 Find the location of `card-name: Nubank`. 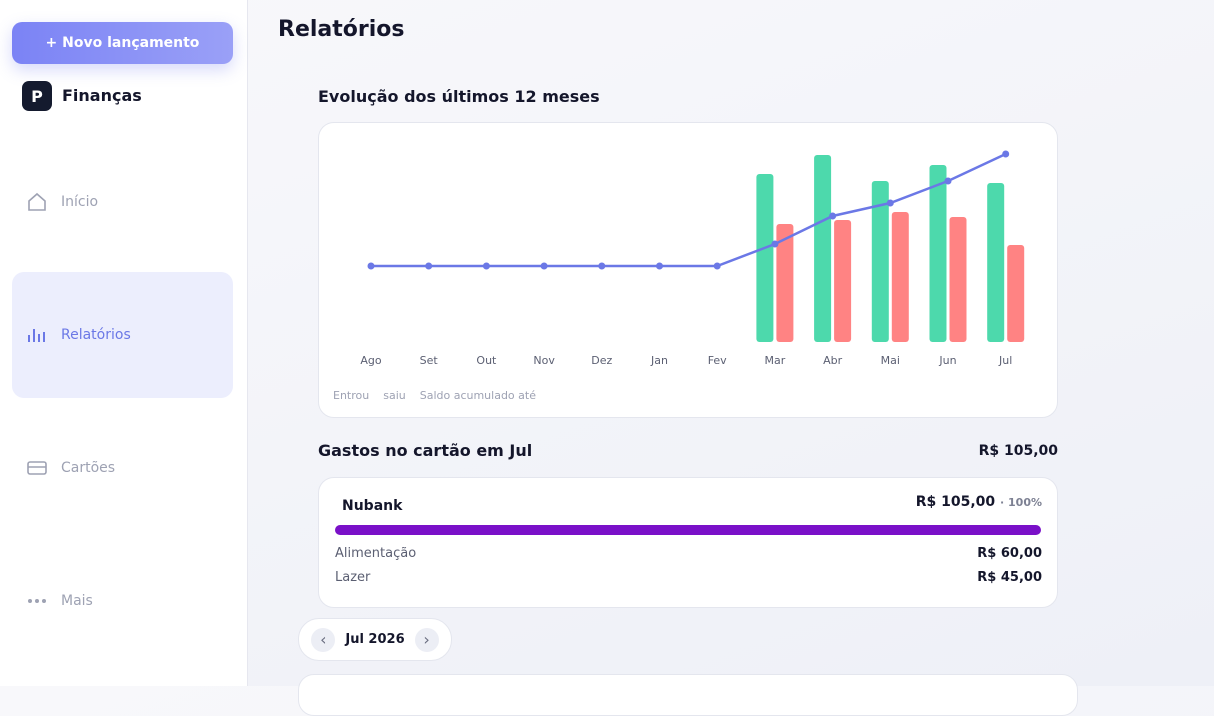

card-name: Nubank is located at coordinates (372, 506).